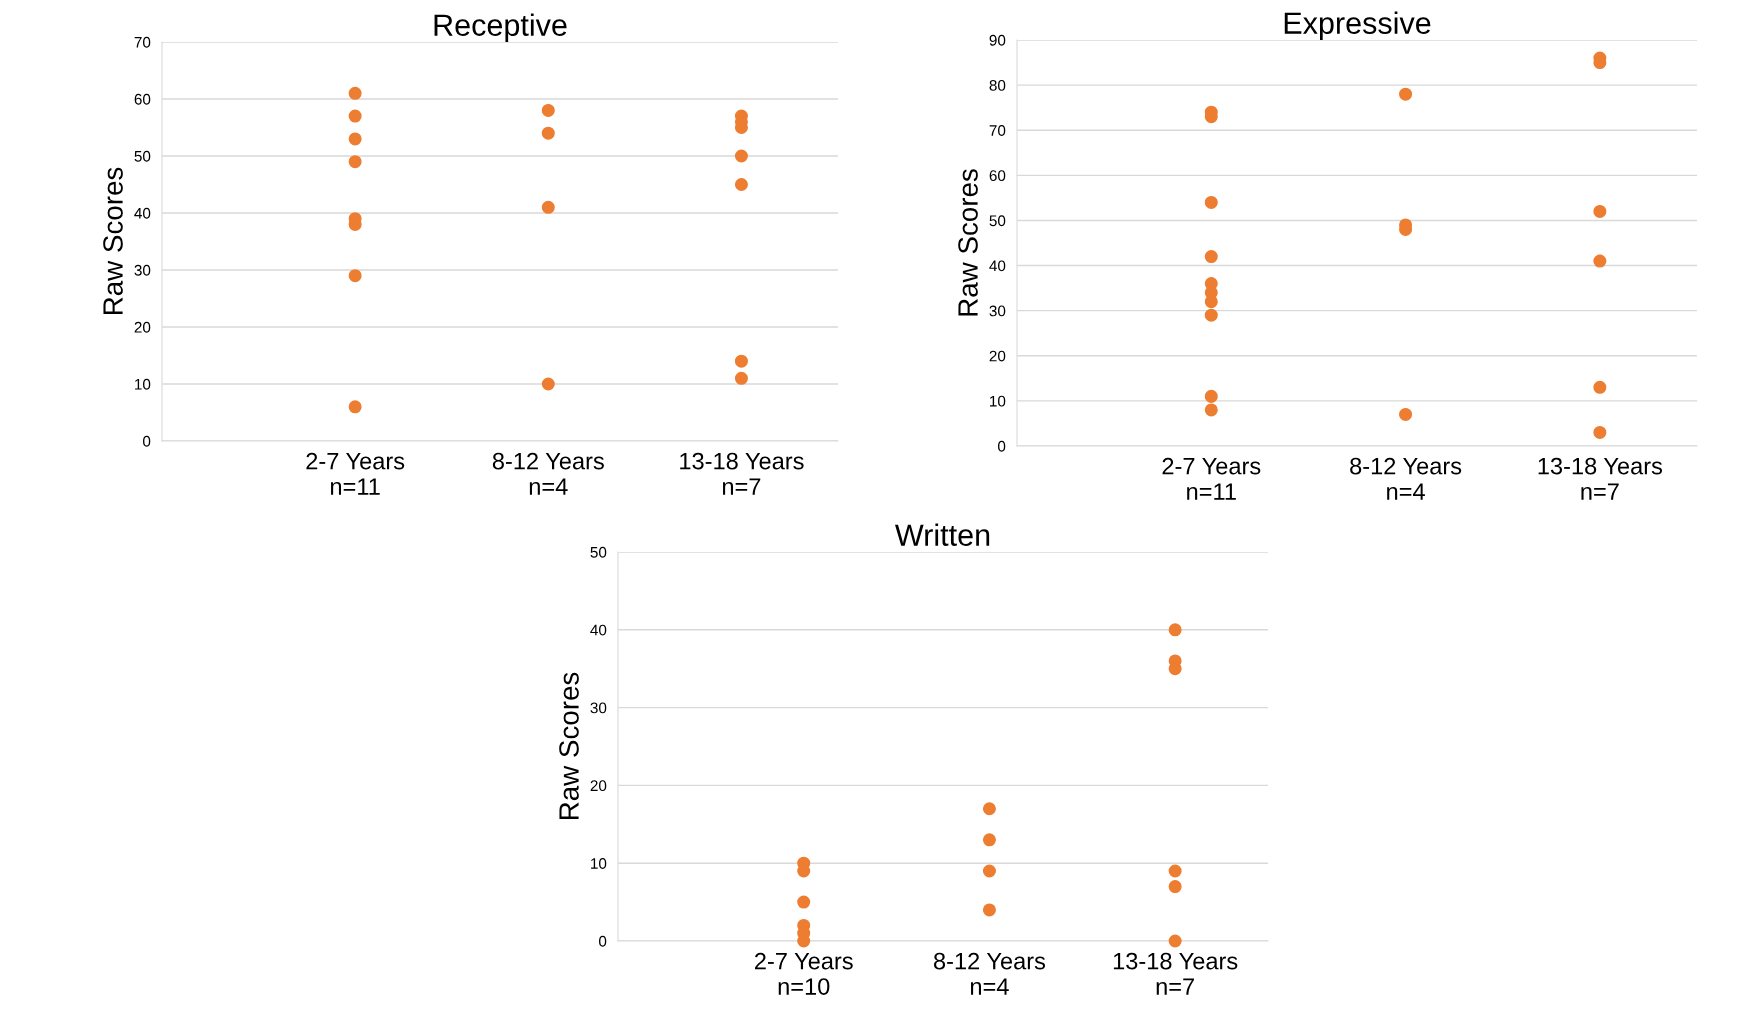  What do you see at coordinates (942, 534) in the screenshot?
I see `chart-title: Written` at bounding box center [942, 534].